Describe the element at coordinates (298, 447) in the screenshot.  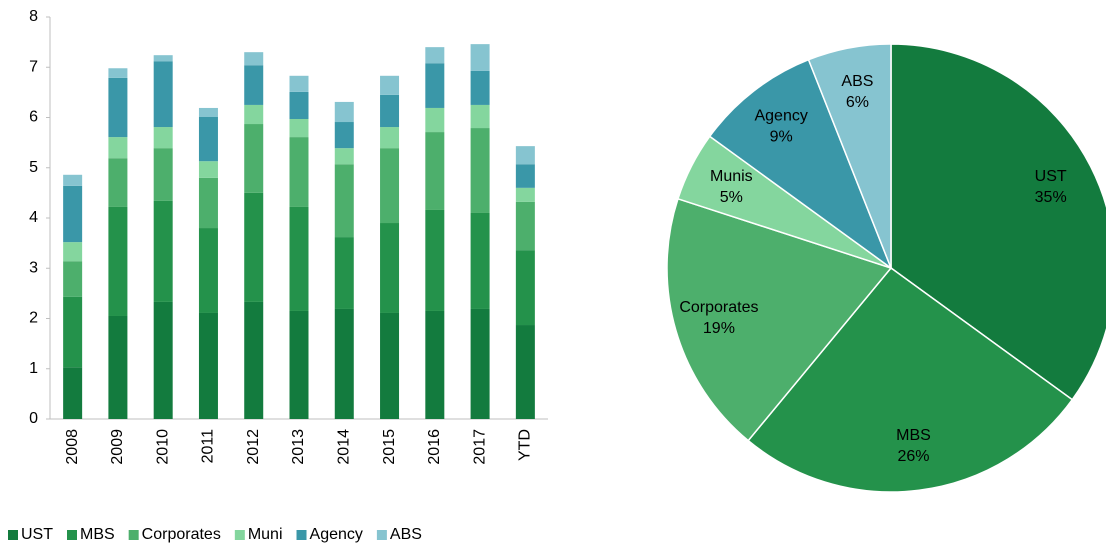
I see `x-tick-label: 2013` at that location.